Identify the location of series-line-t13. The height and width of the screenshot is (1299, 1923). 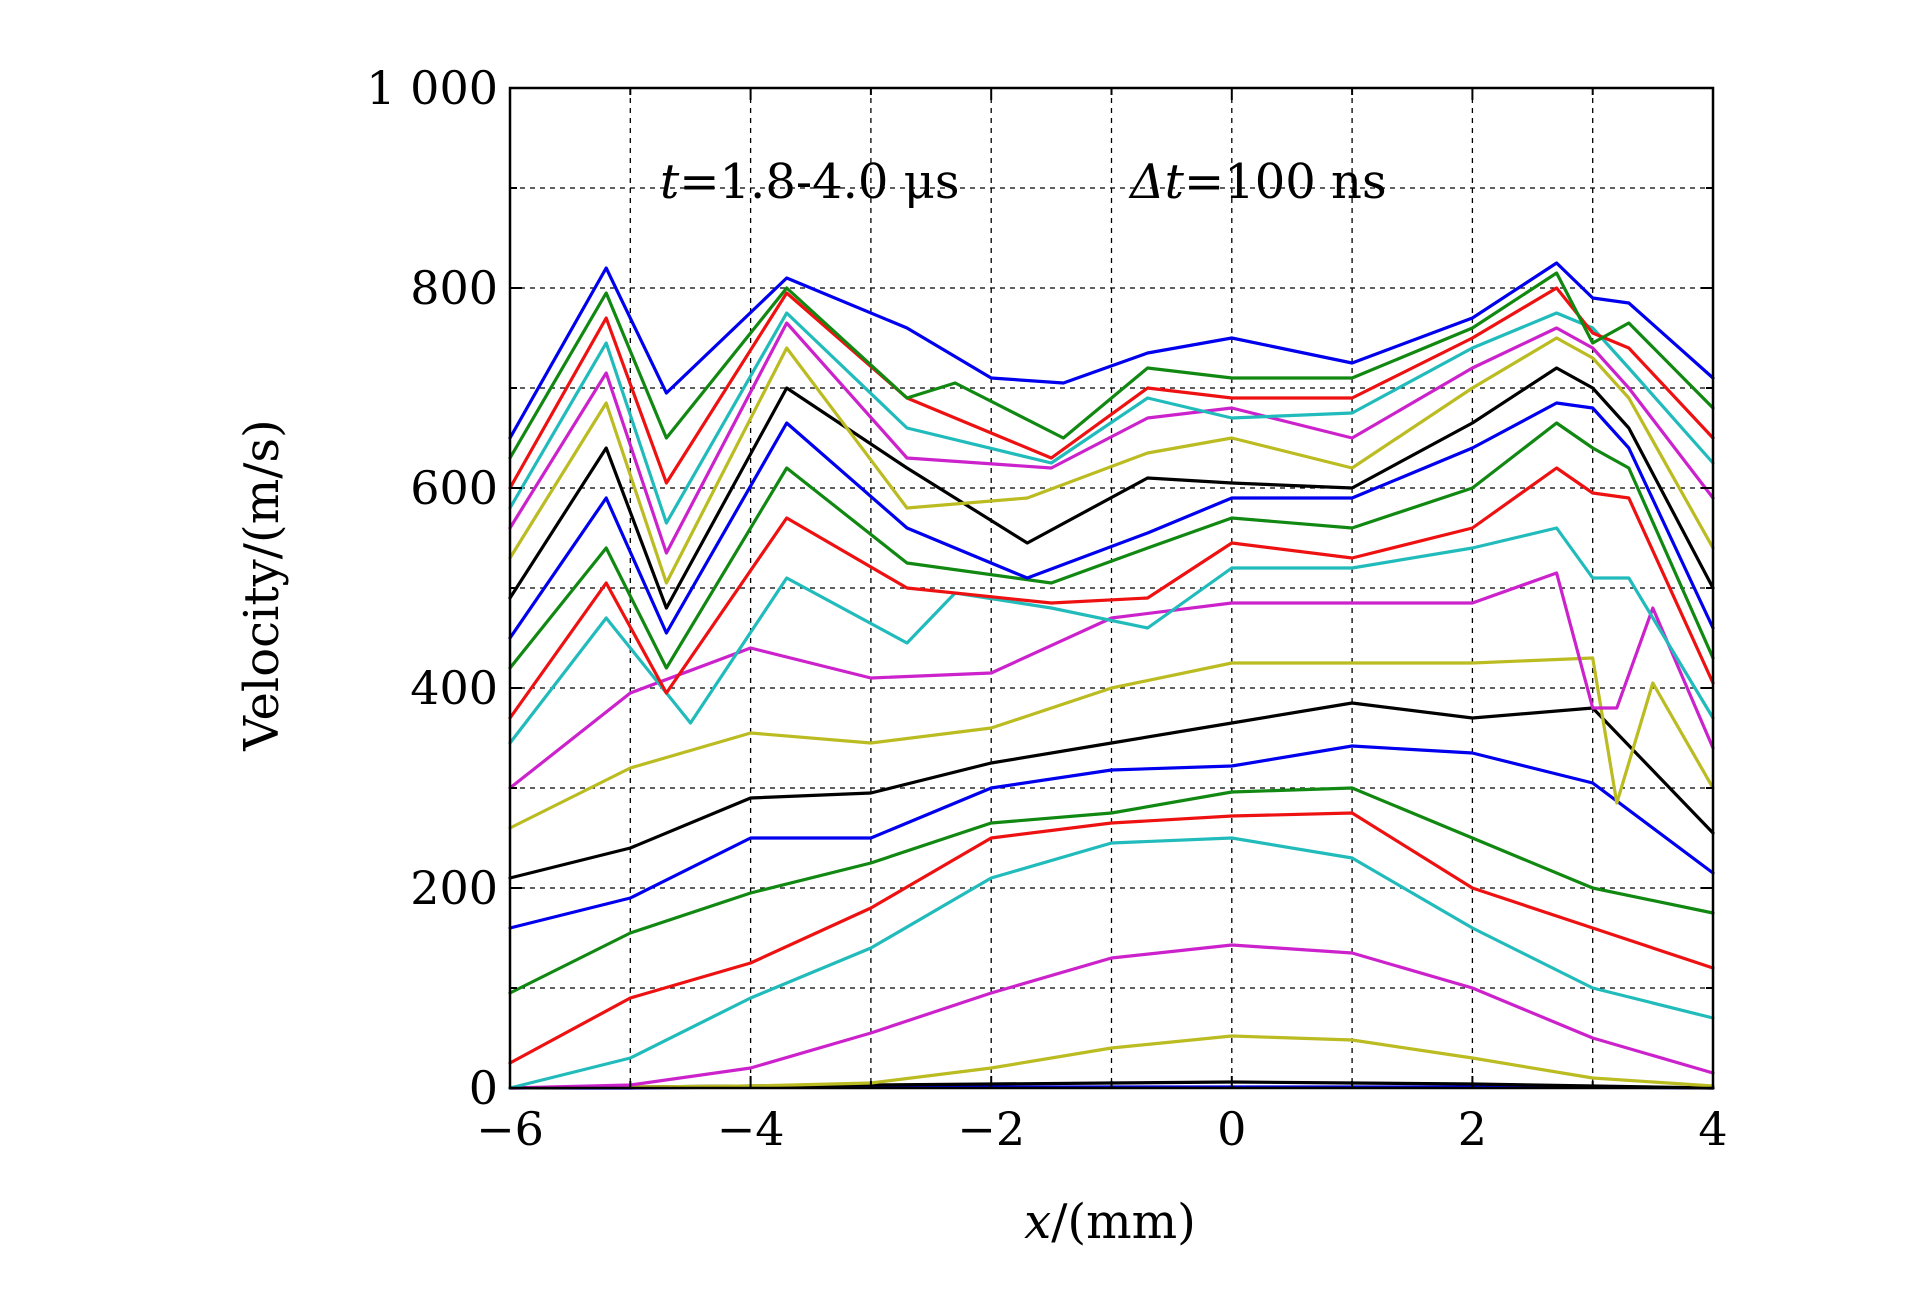
(1111, 593).